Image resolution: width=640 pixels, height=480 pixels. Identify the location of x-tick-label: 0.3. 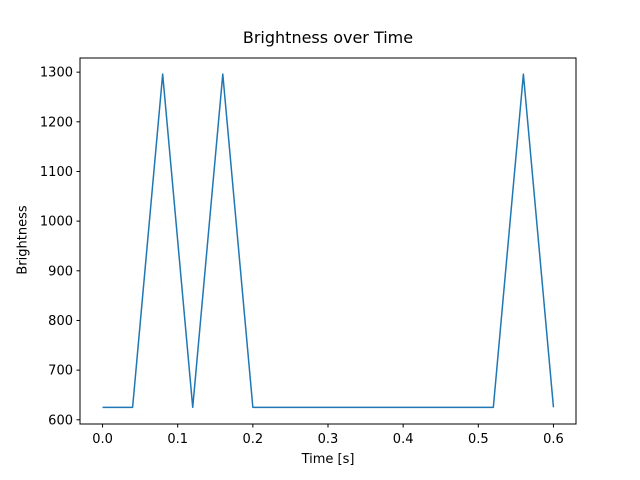
(328, 439).